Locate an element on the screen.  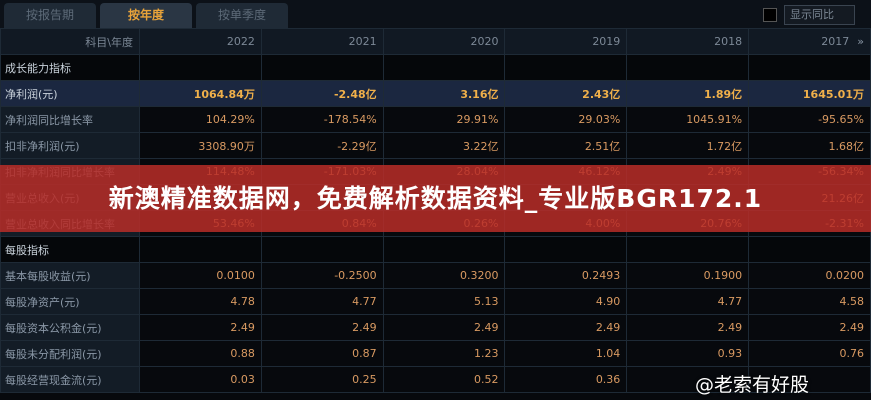
cell-value: 104.29% is located at coordinates (200, 119).